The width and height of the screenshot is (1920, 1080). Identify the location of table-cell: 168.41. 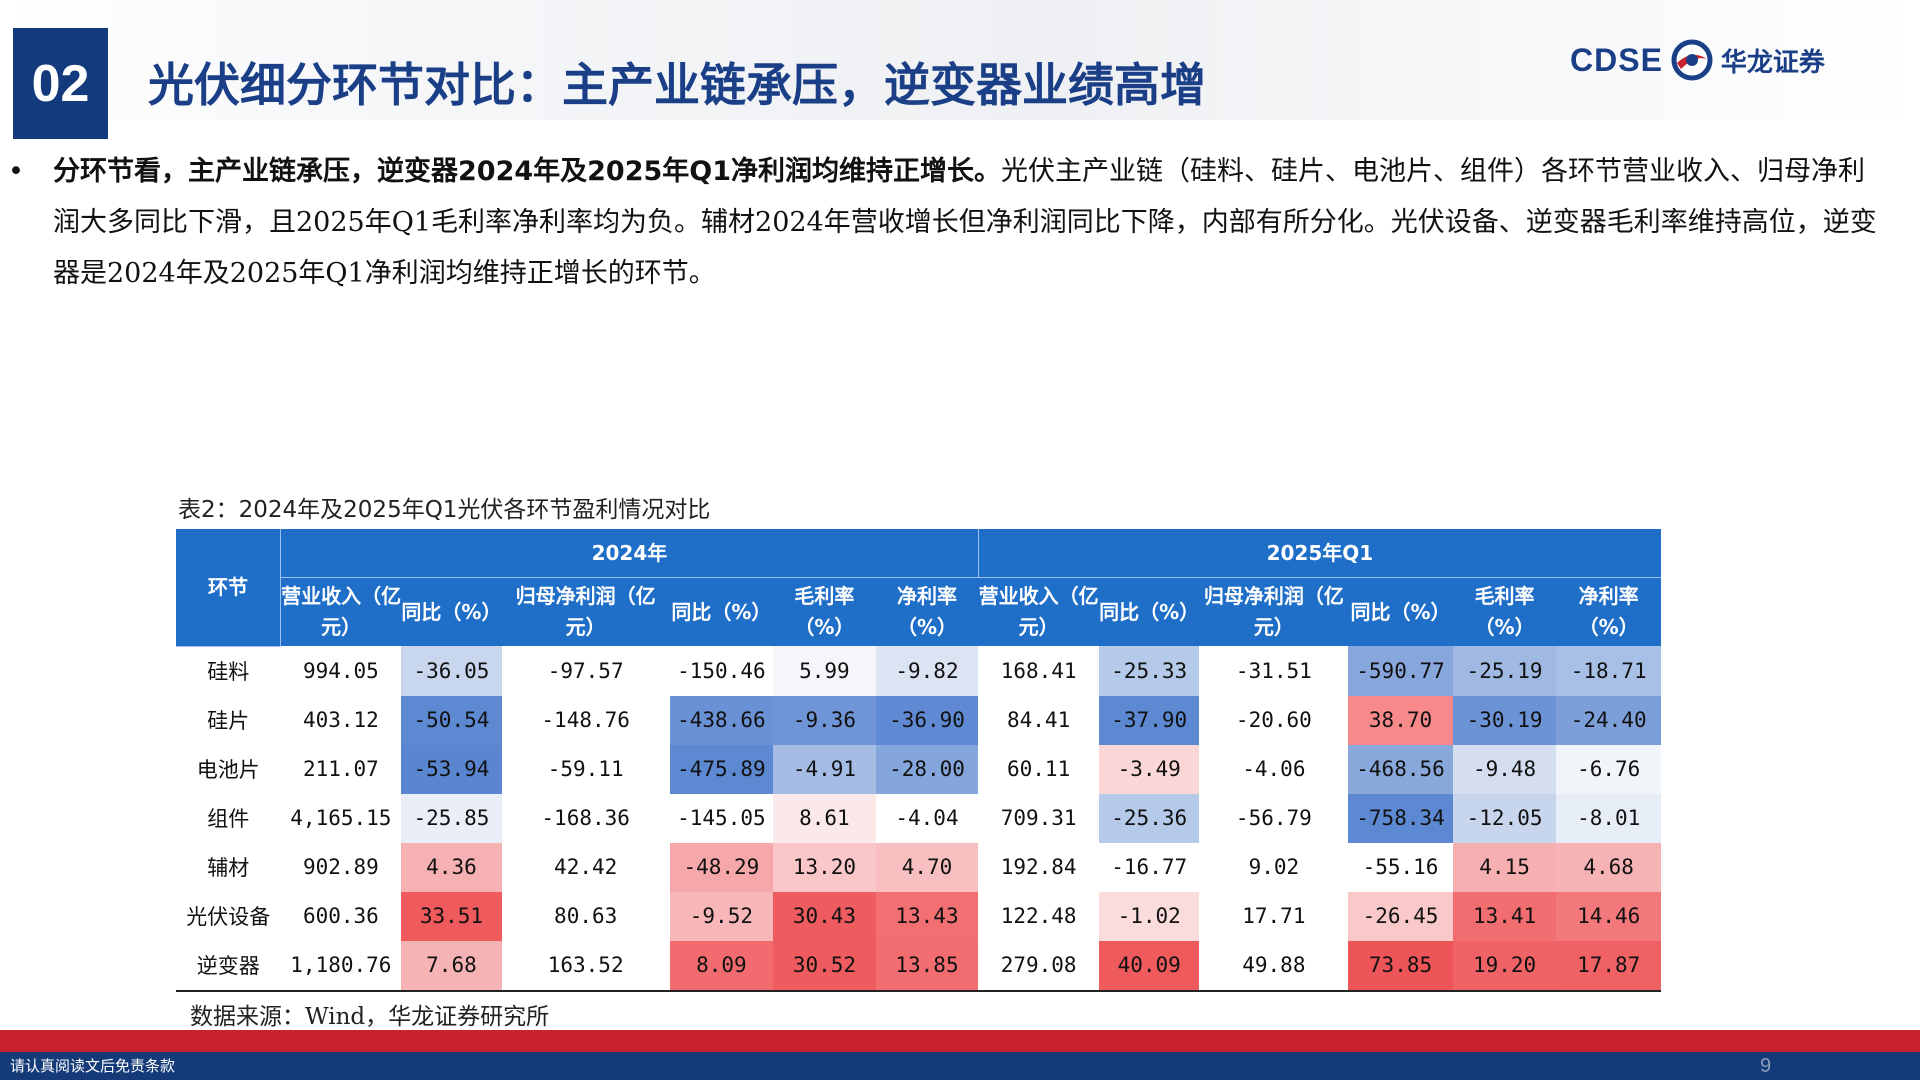
(1038, 671).